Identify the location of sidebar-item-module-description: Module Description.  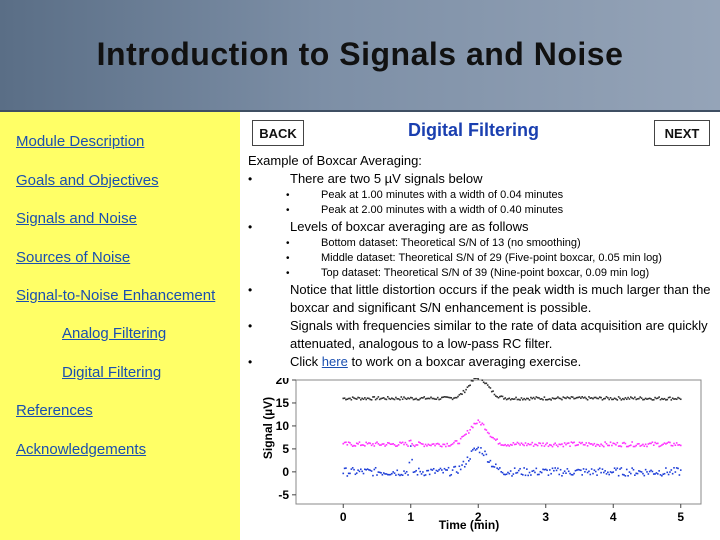
(80, 141).